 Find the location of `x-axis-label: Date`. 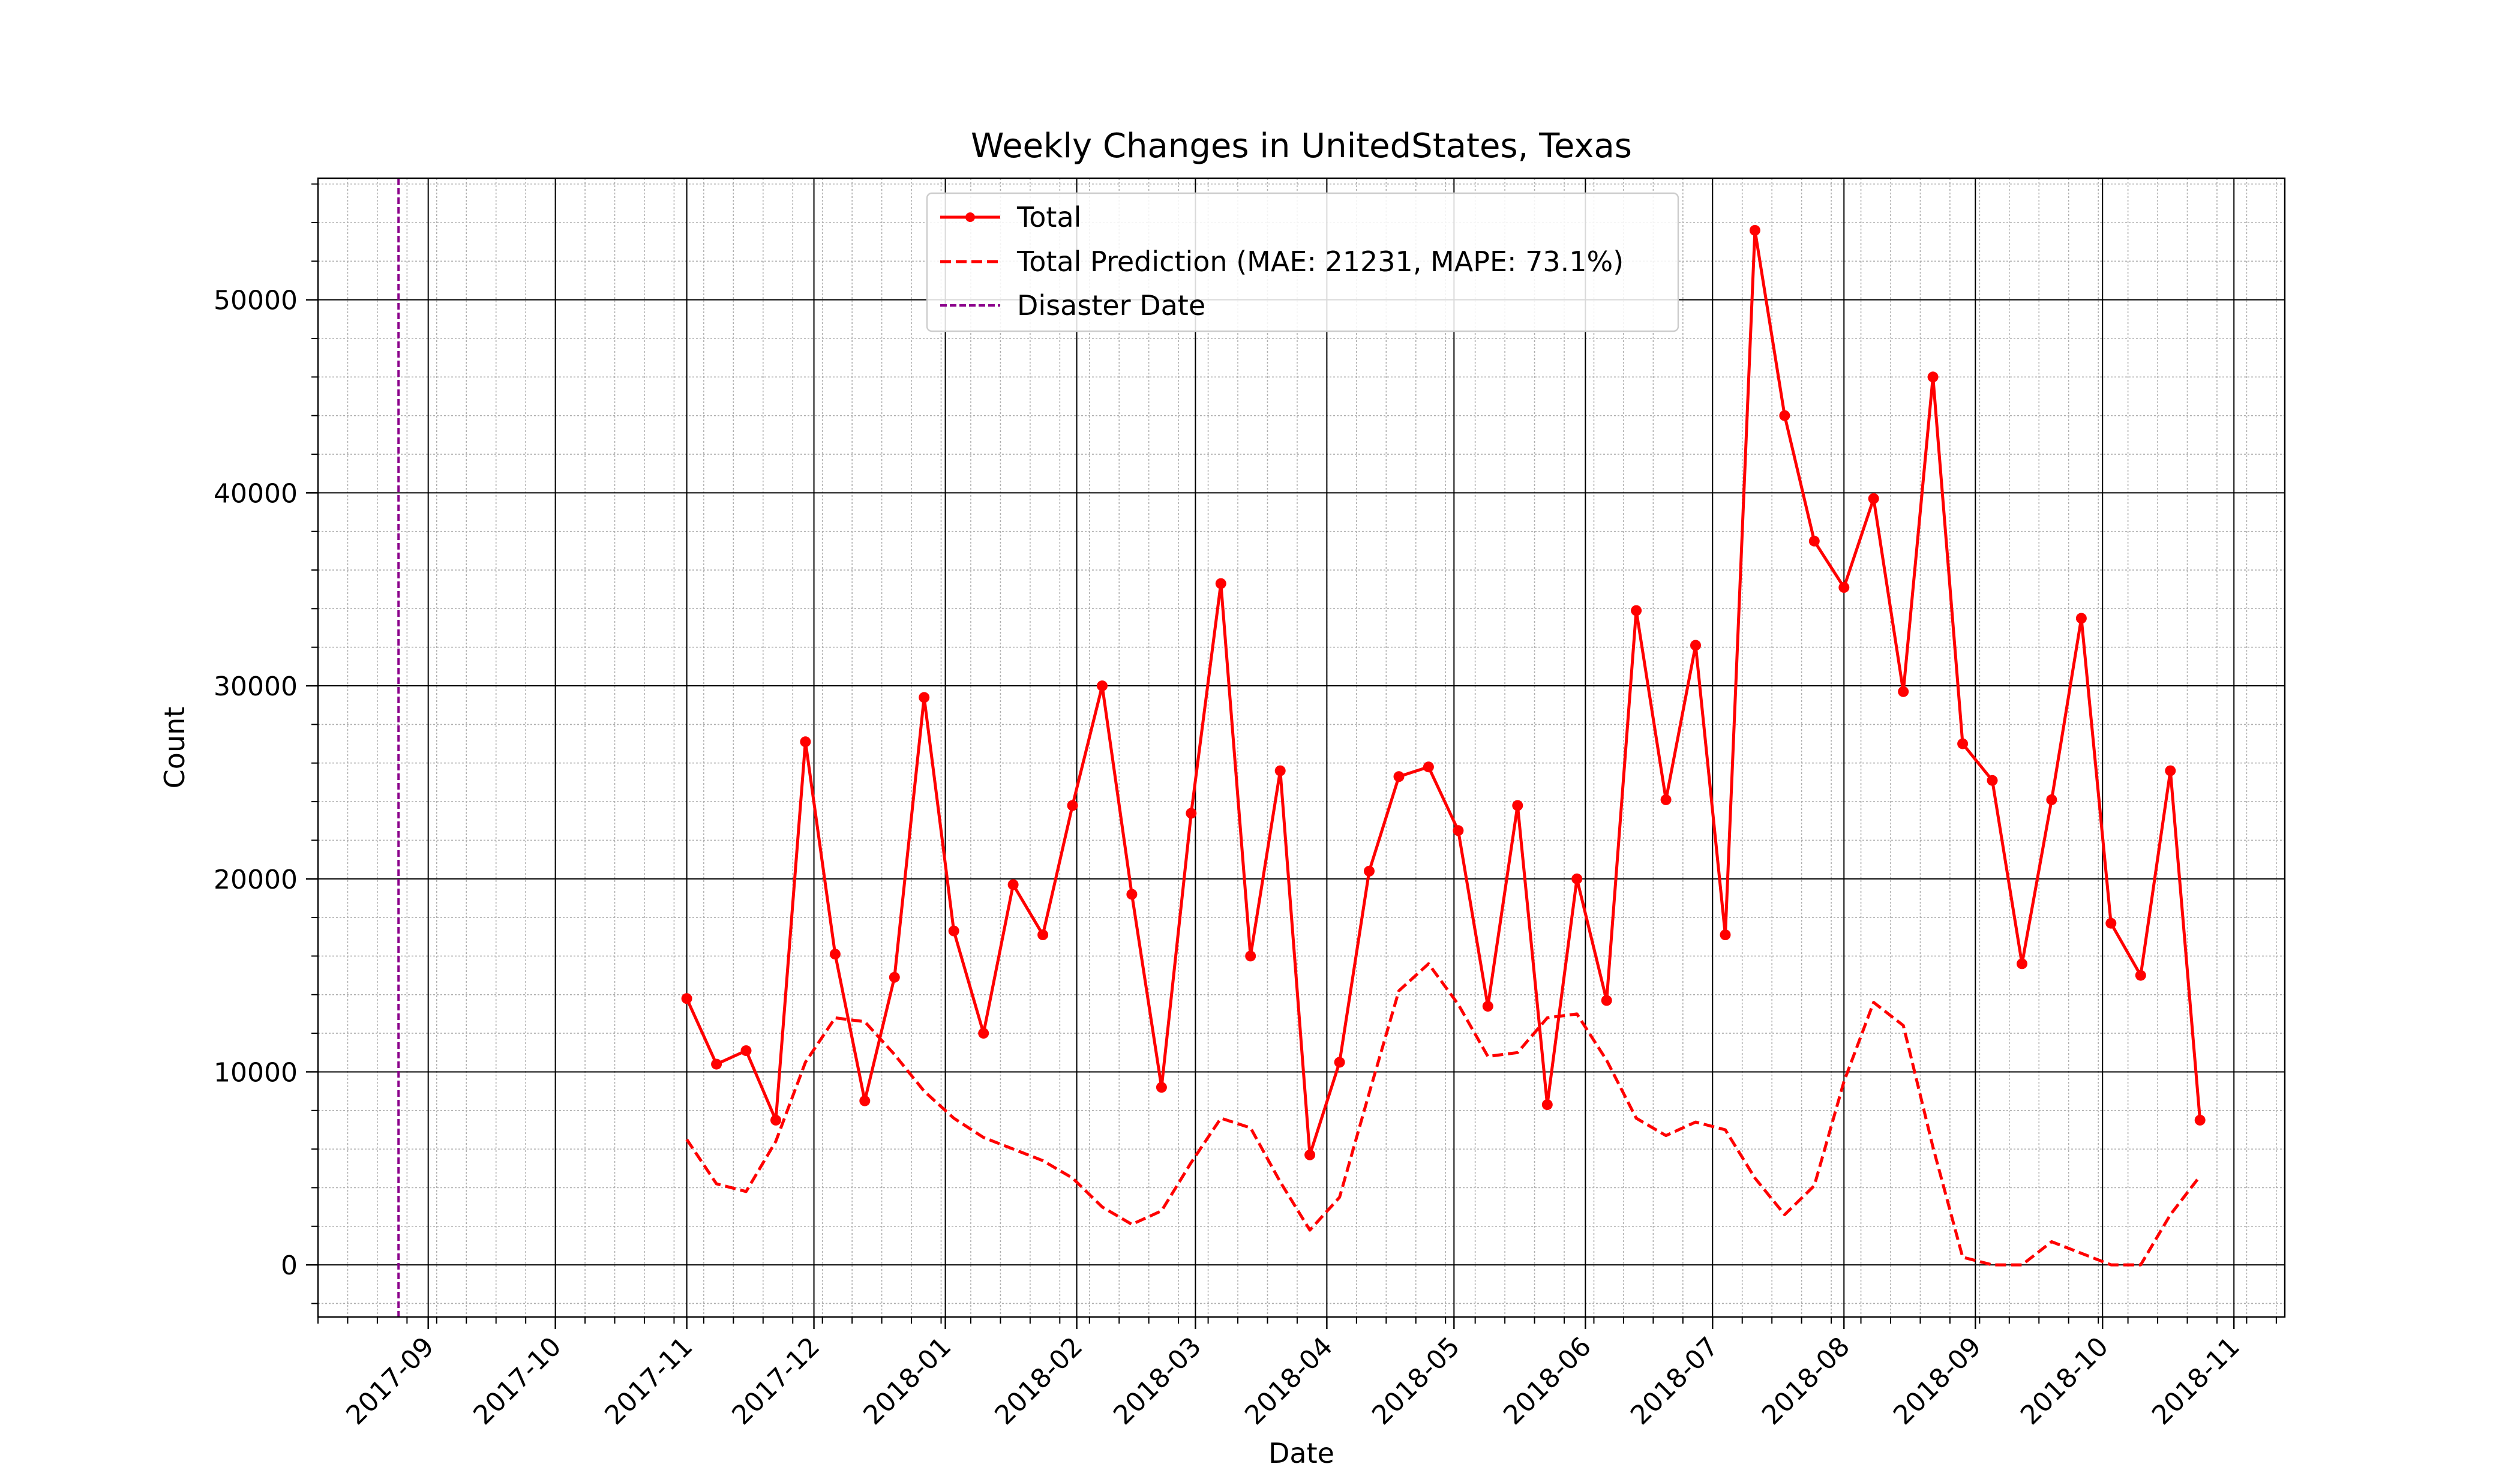

x-axis-label: Date is located at coordinates (1301, 1453).